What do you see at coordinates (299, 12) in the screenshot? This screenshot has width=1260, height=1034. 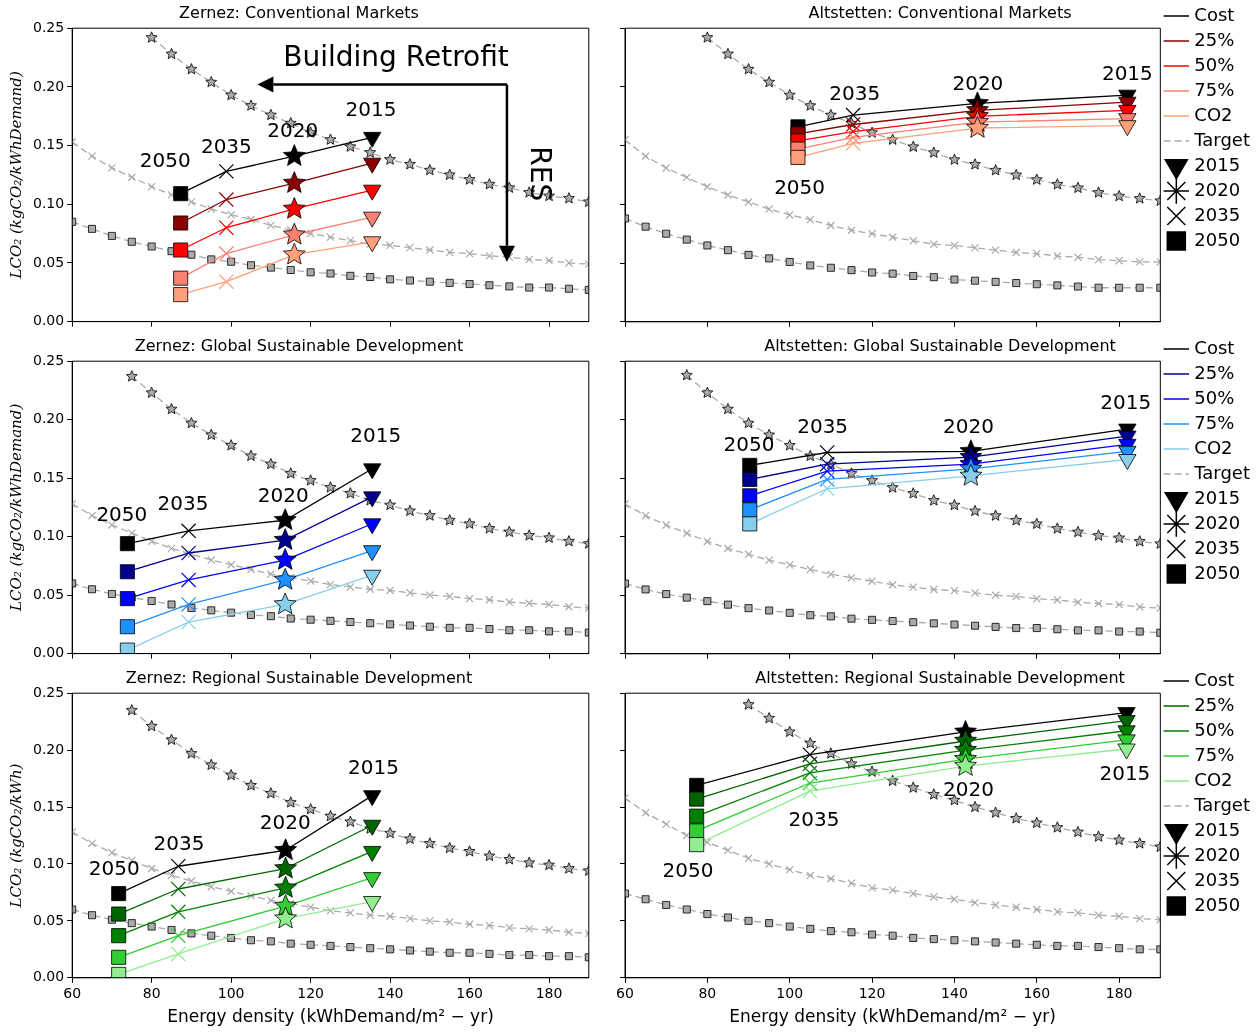 I see `chart-title: Zernez: Conventional Markets` at bounding box center [299, 12].